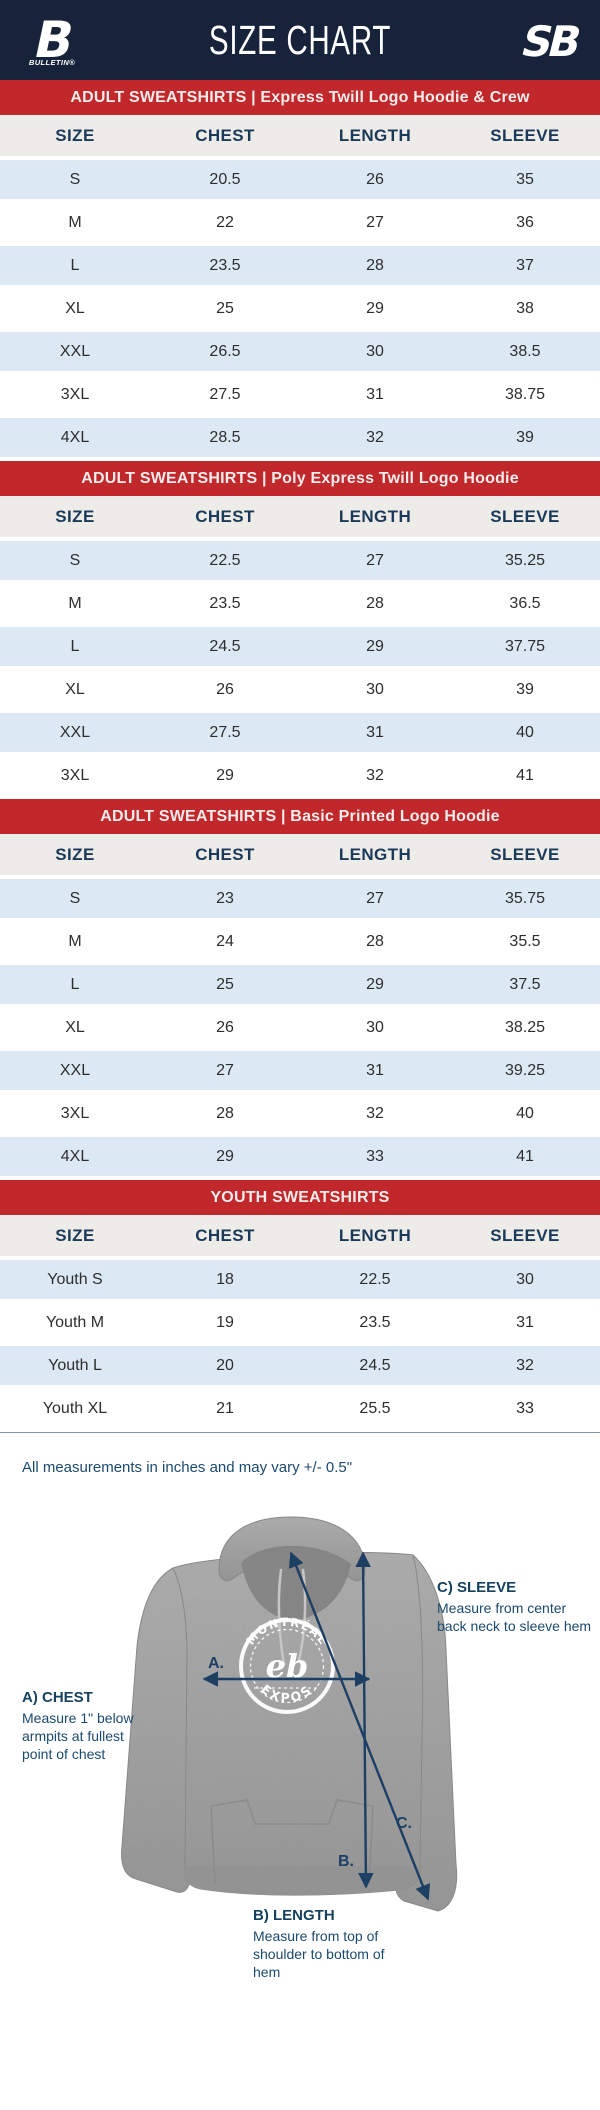 The image size is (600, 2110). I want to click on size-cell: XXL, so click(75, 351).